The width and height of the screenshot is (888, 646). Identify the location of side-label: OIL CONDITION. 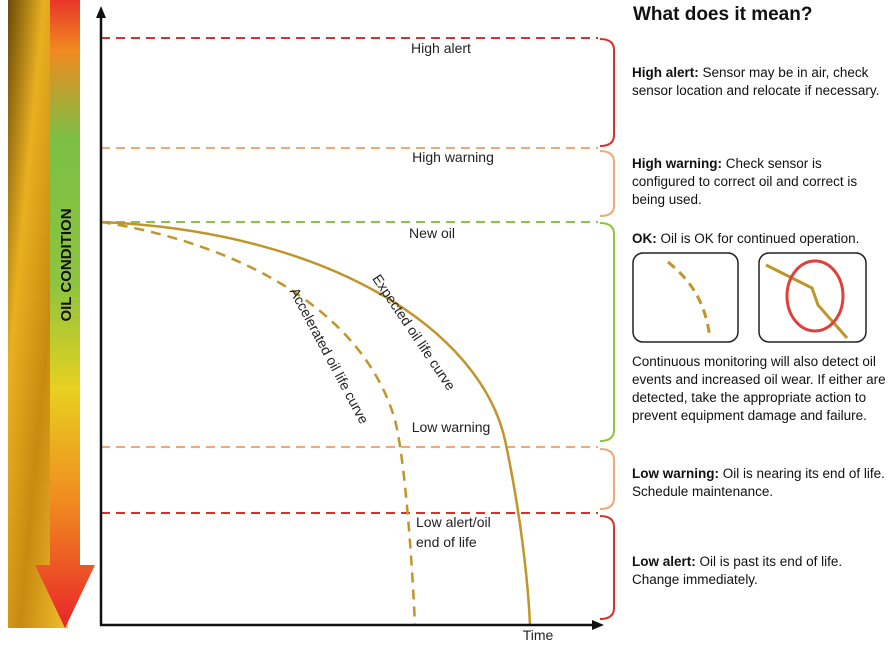
(66, 264).